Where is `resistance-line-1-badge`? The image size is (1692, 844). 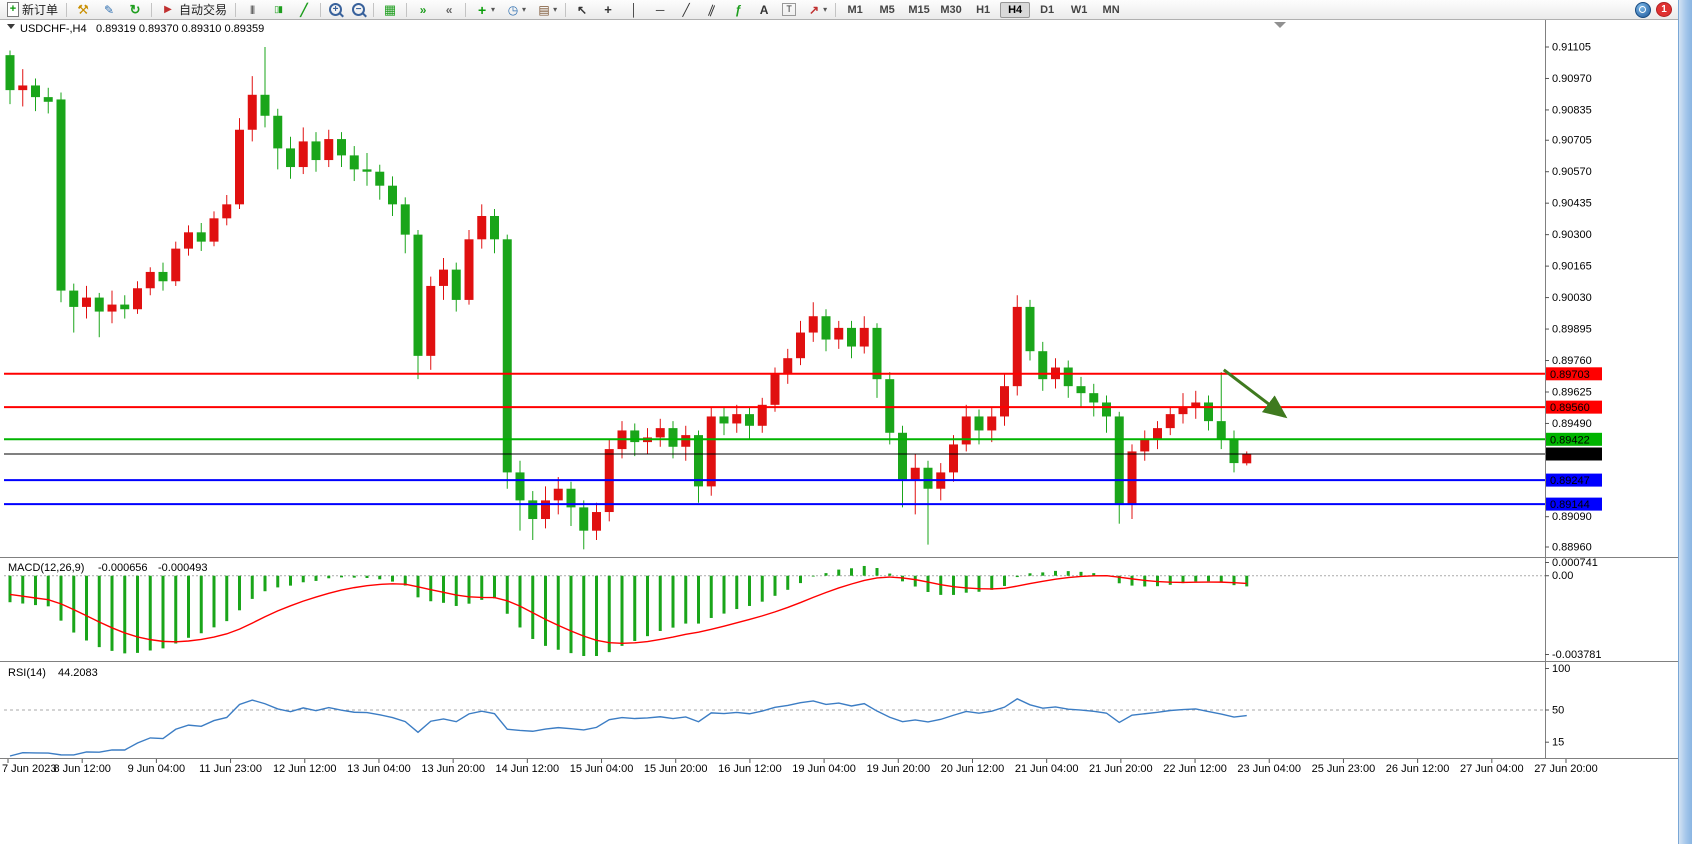
resistance-line-1-badge is located at coordinates (1574, 374).